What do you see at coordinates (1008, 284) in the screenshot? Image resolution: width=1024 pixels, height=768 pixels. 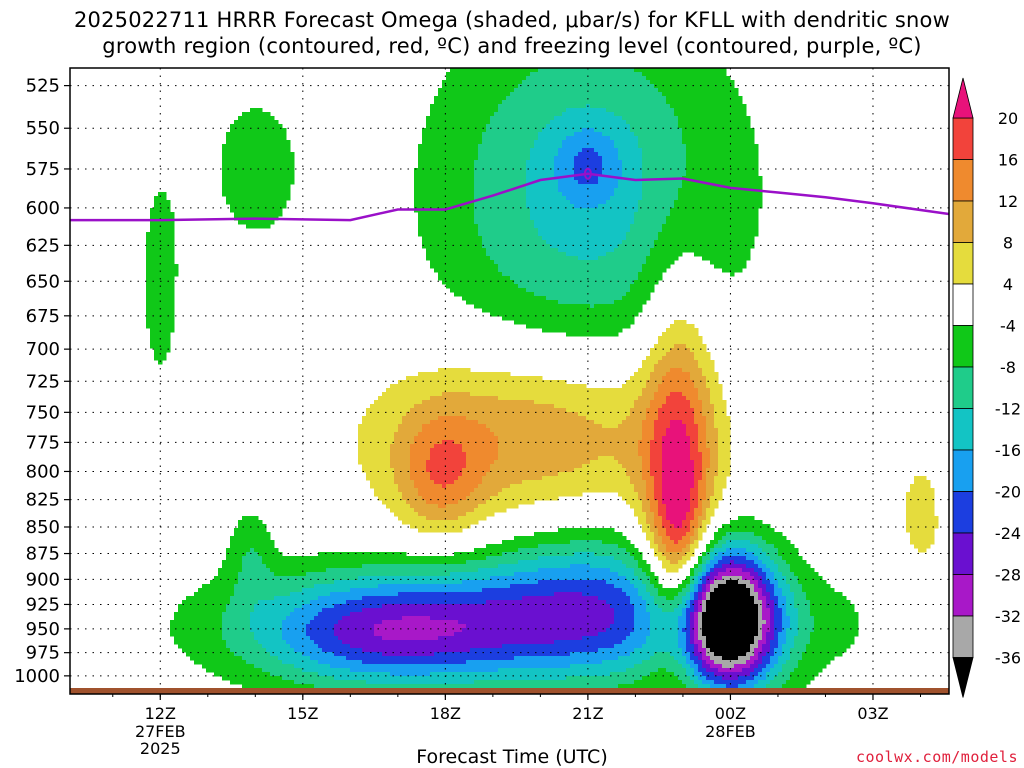 I see `colorbar-label: 4` at bounding box center [1008, 284].